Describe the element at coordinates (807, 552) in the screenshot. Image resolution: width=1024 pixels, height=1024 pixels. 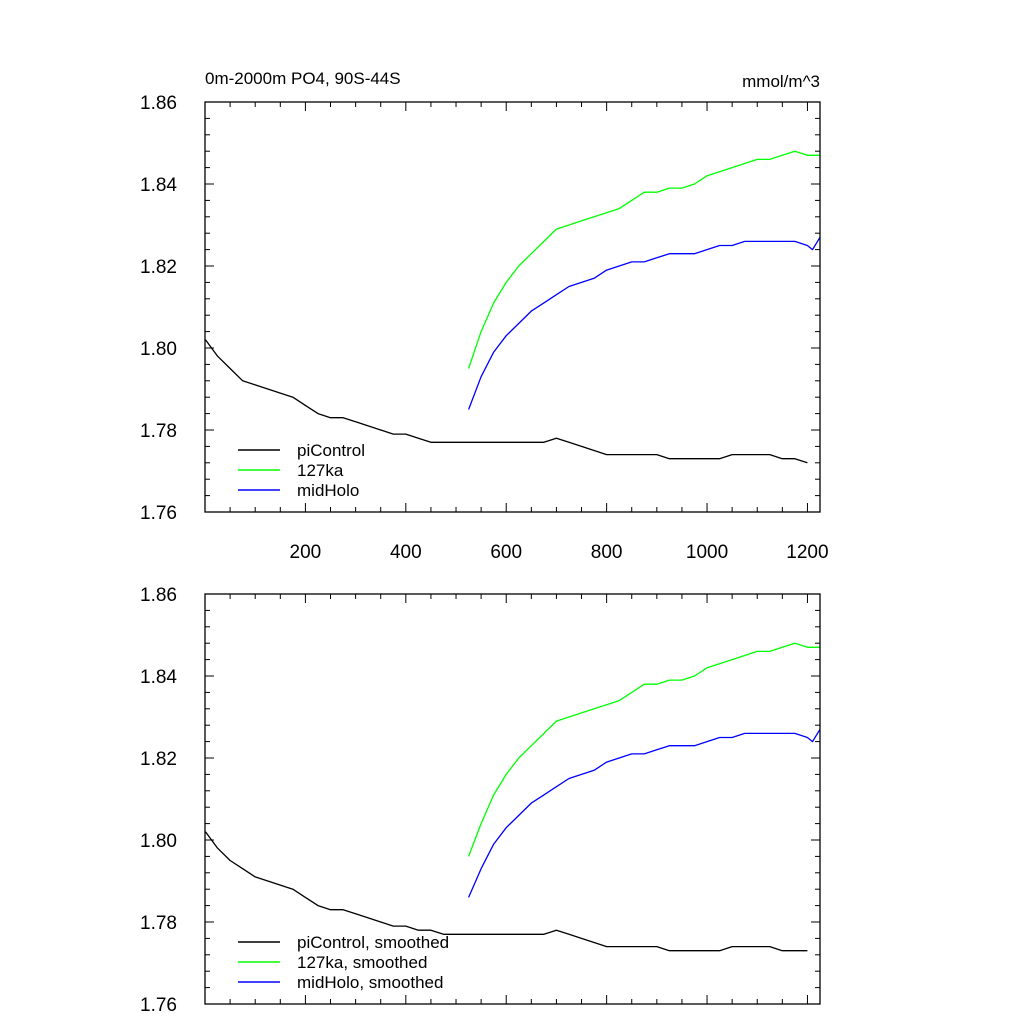
I see `x-tick-label: 1200` at that location.